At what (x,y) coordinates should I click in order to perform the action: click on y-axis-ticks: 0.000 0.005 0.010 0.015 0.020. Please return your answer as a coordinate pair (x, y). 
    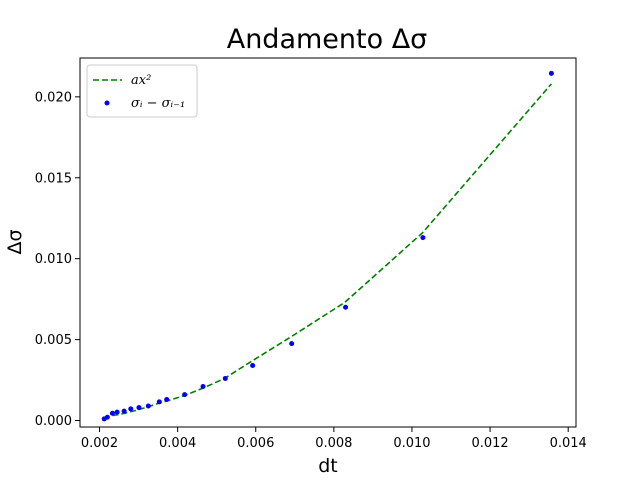
    Looking at the image, I should click on (57, 259).